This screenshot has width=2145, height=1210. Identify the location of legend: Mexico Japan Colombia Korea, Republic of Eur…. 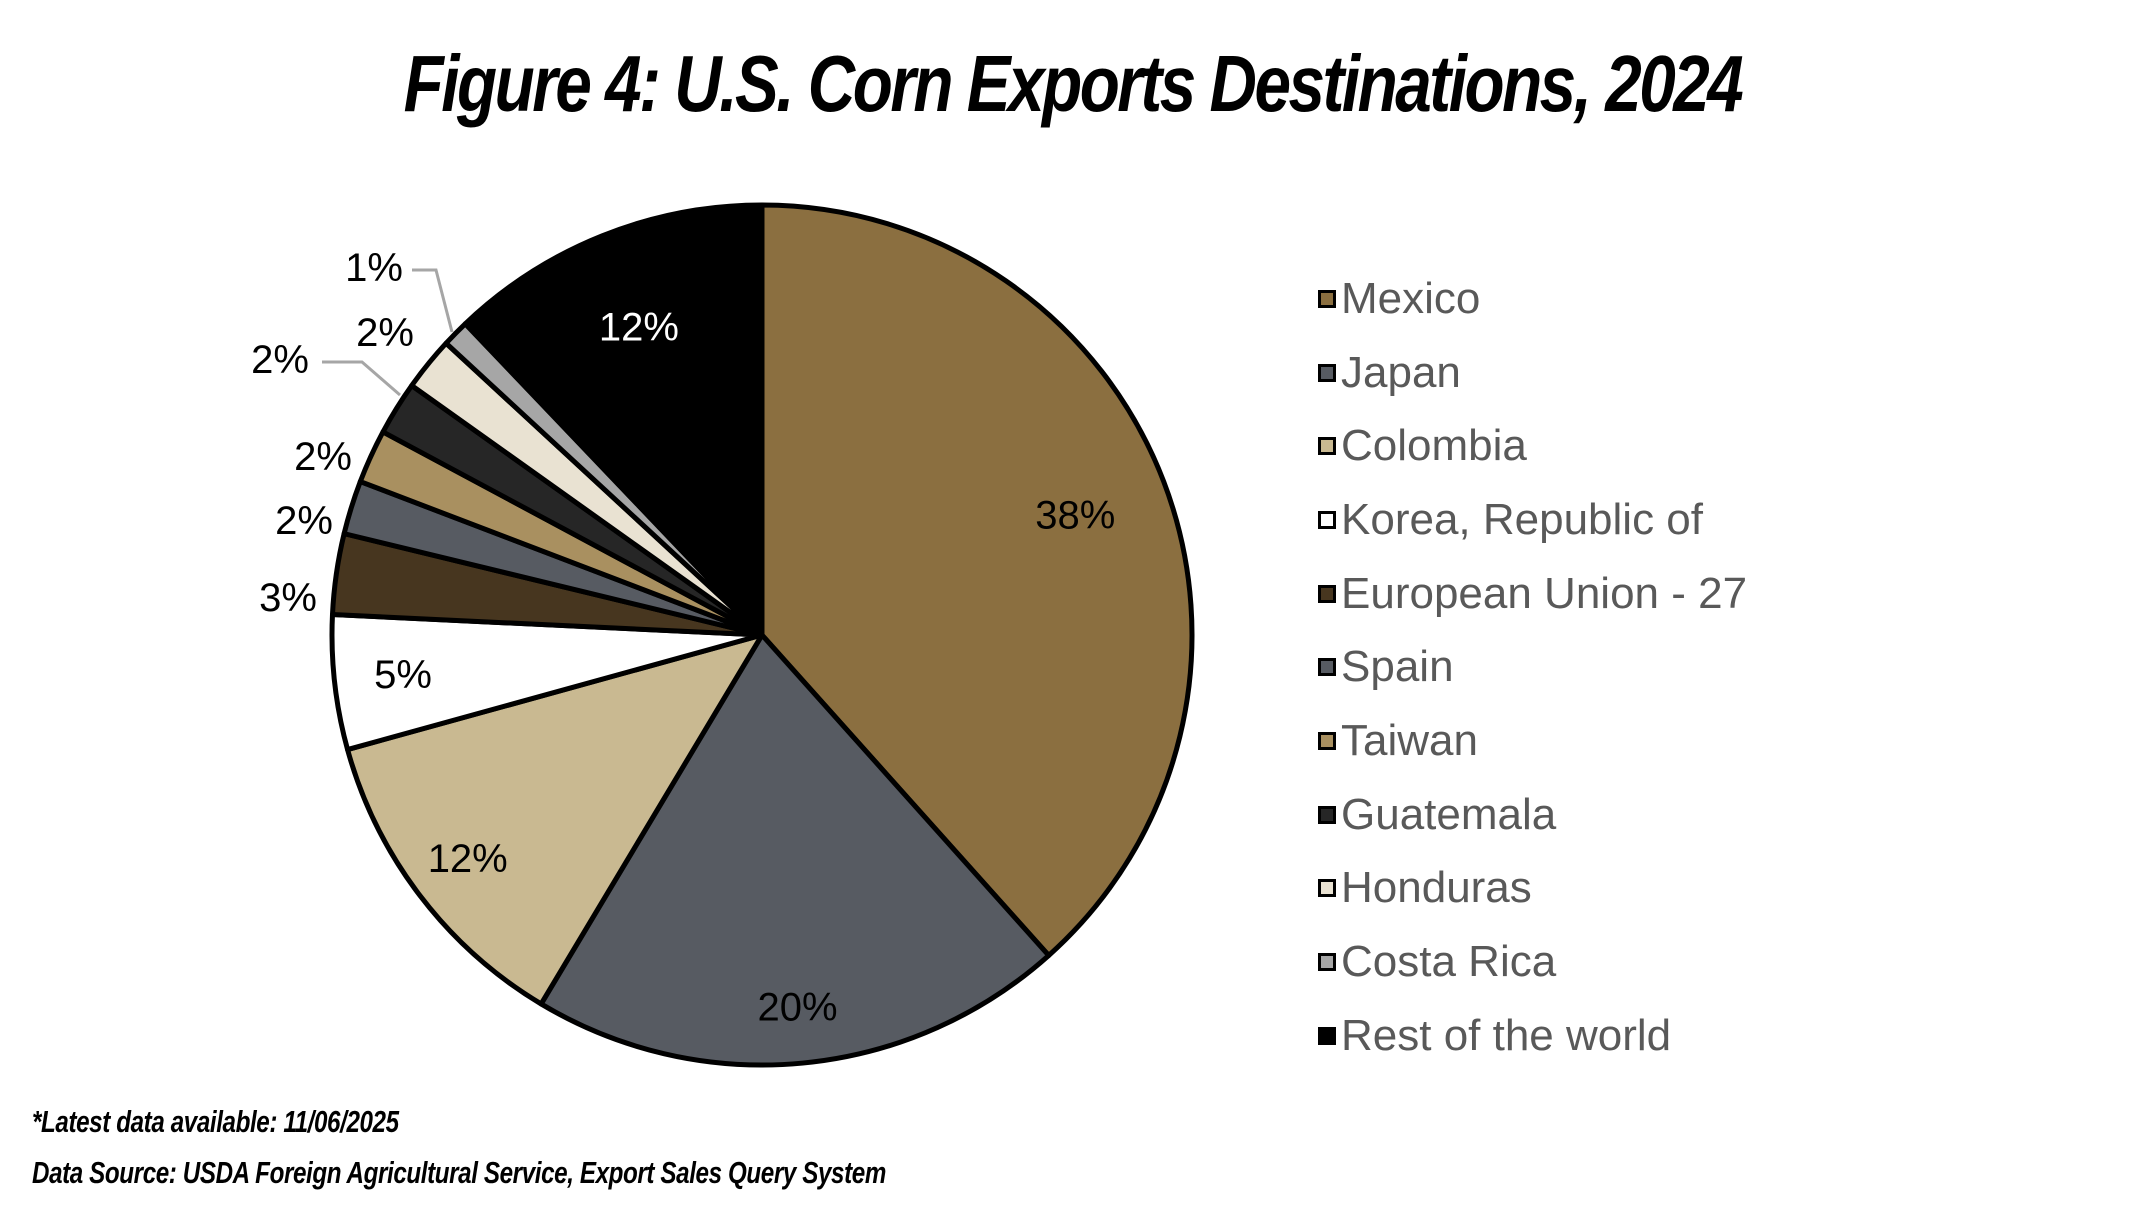
(1532, 667).